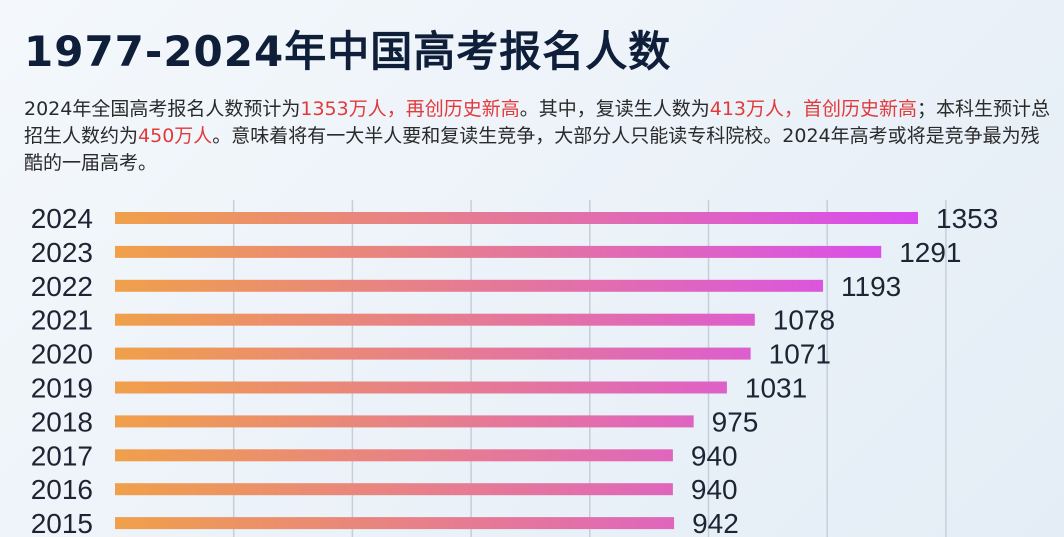 The image size is (1064, 537). Describe the element at coordinates (62, 252) in the screenshot. I see `year-label: 2023` at that location.